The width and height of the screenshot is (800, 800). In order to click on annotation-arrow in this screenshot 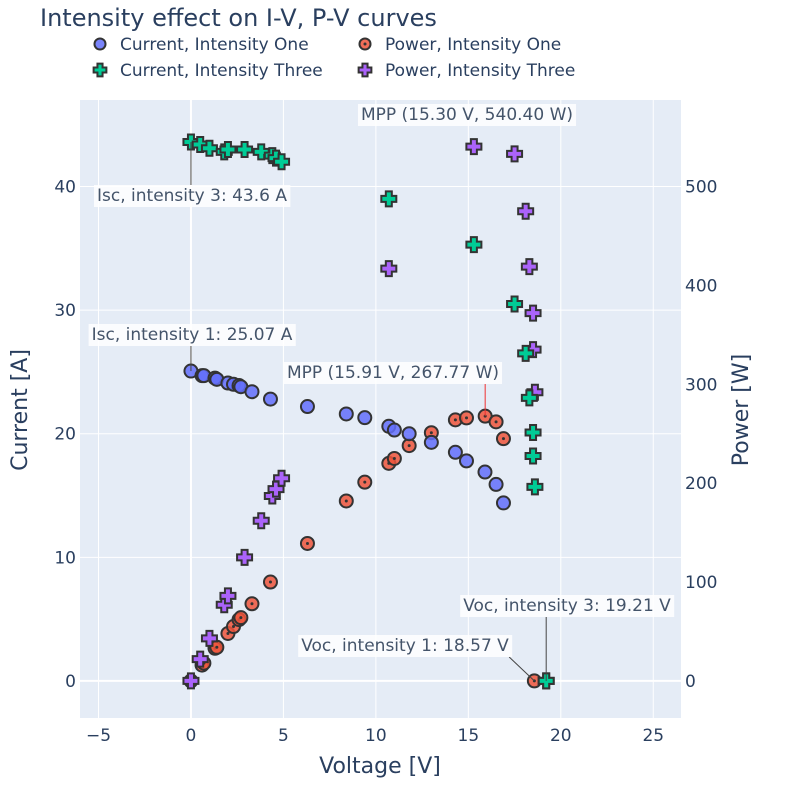, I will do `click(521, 669)`.